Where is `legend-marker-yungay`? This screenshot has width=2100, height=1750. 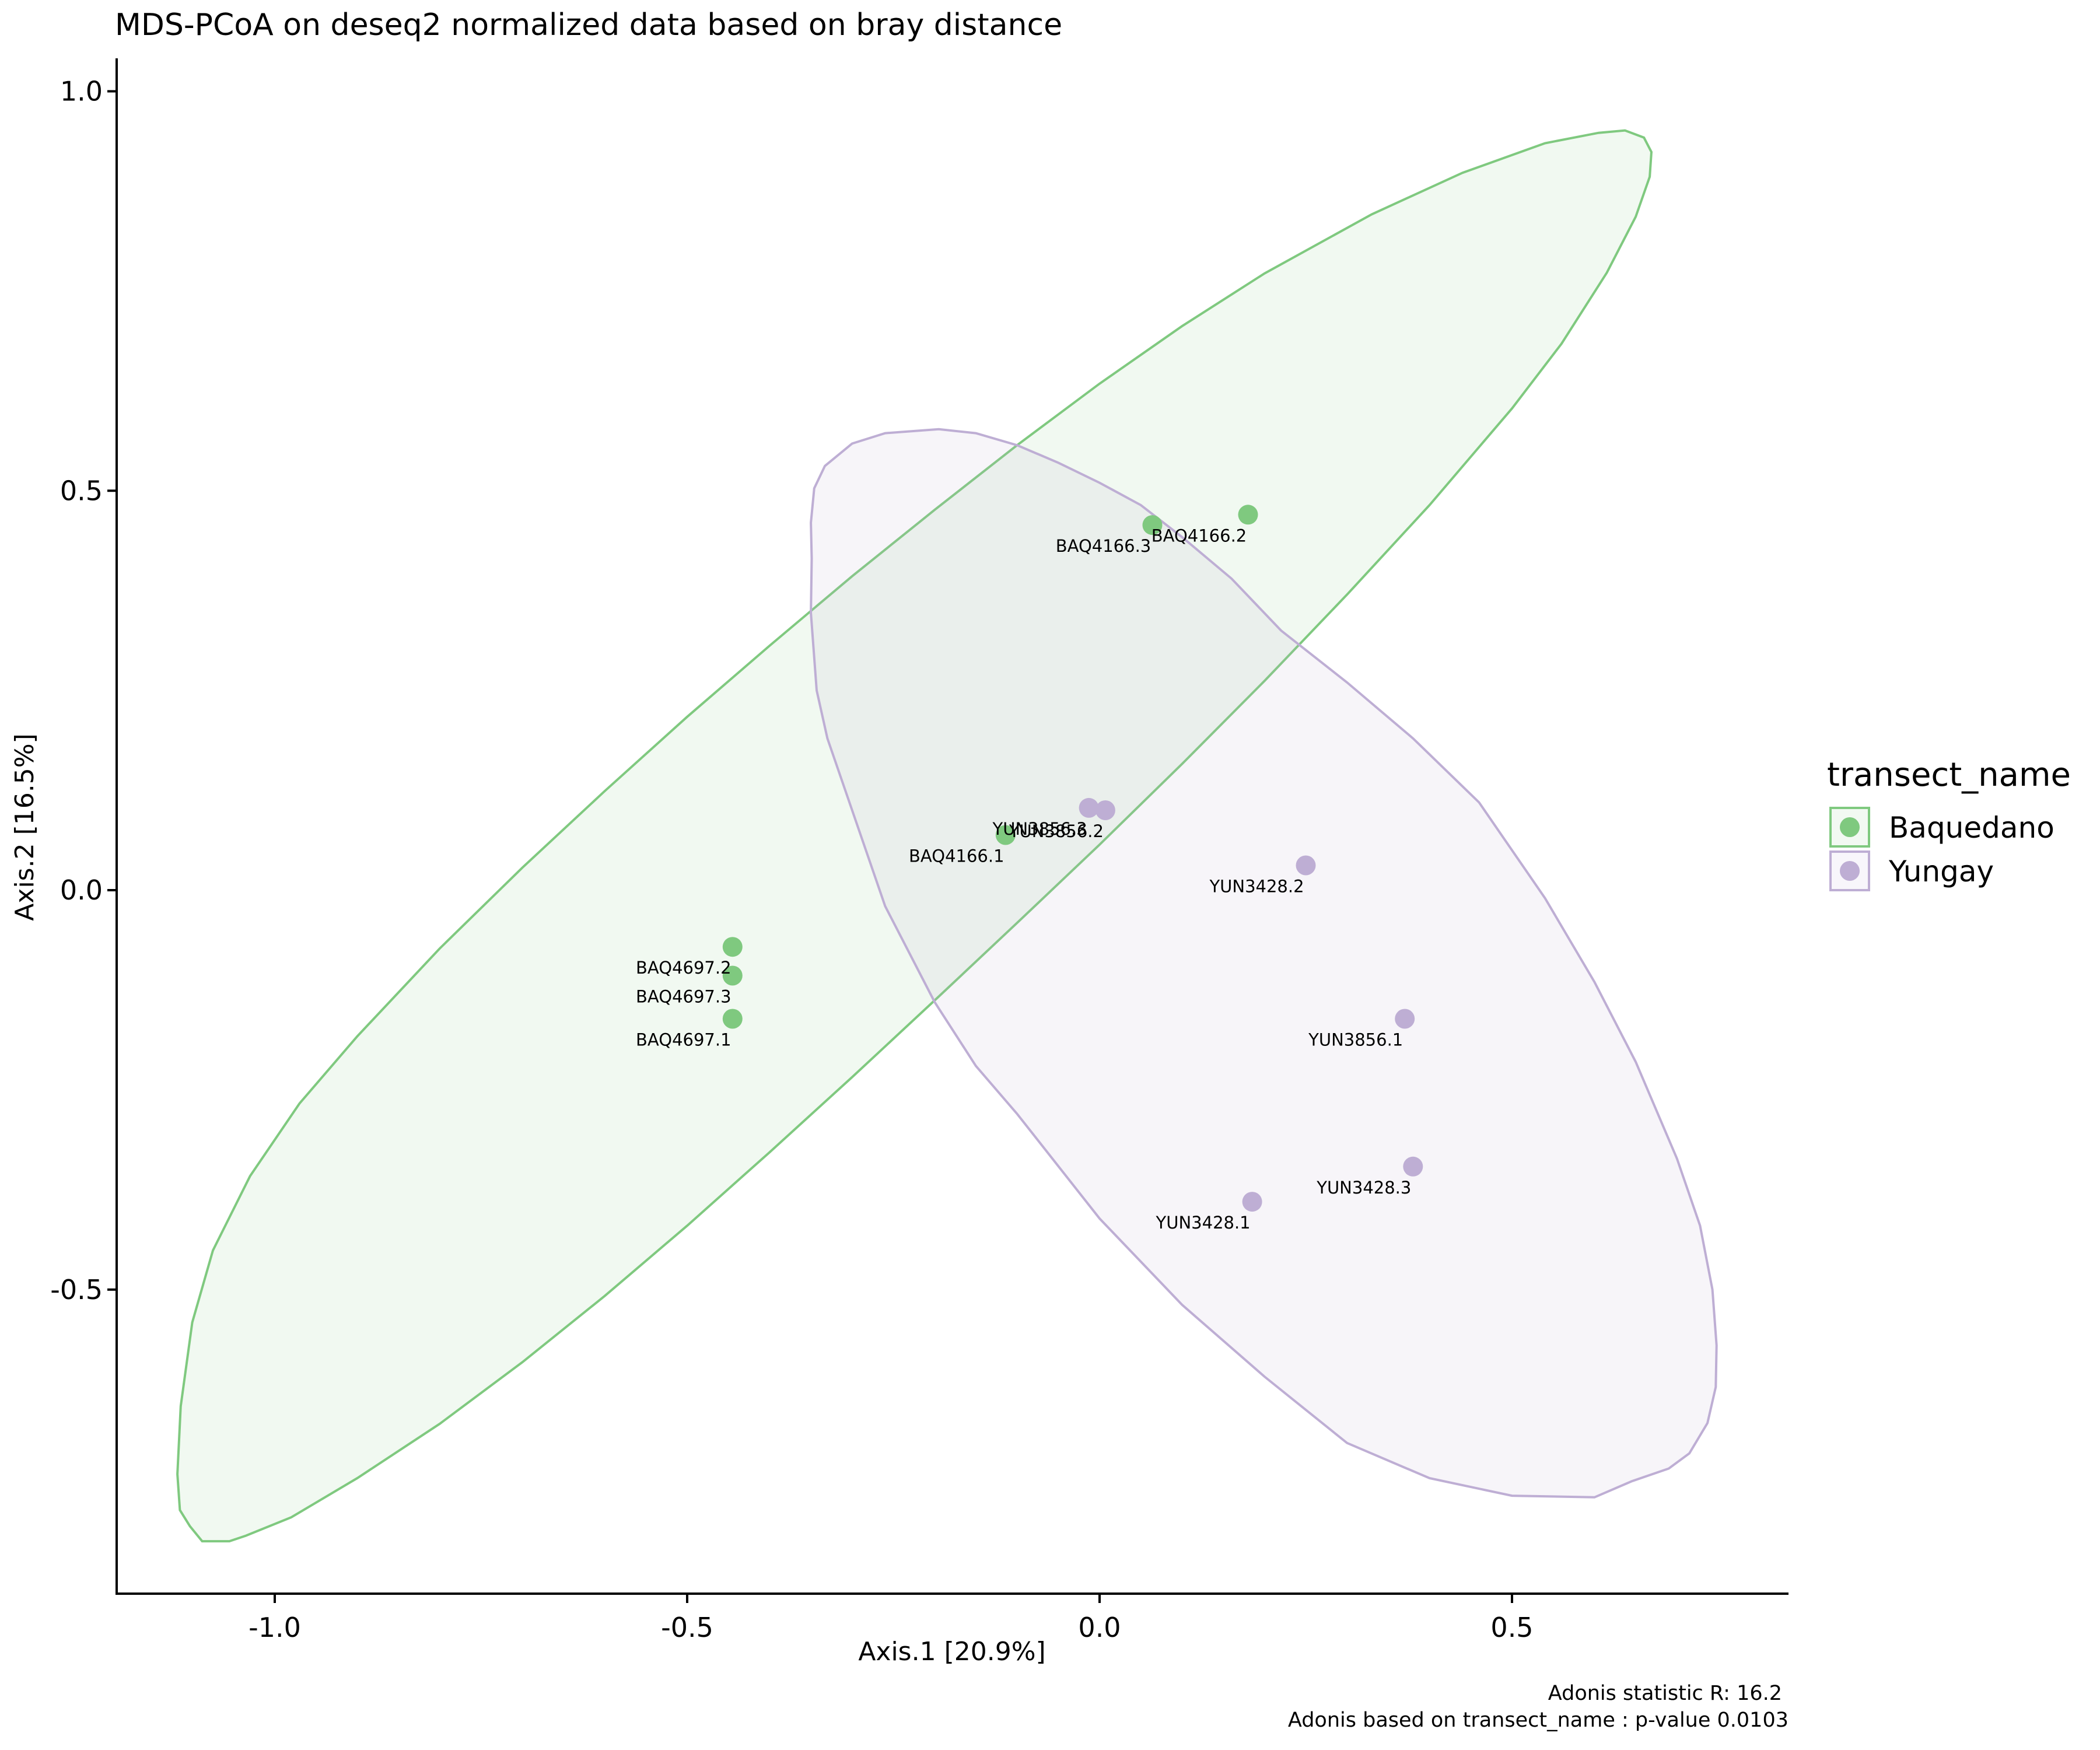 legend-marker-yungay is located at coordinates (1850, 871).